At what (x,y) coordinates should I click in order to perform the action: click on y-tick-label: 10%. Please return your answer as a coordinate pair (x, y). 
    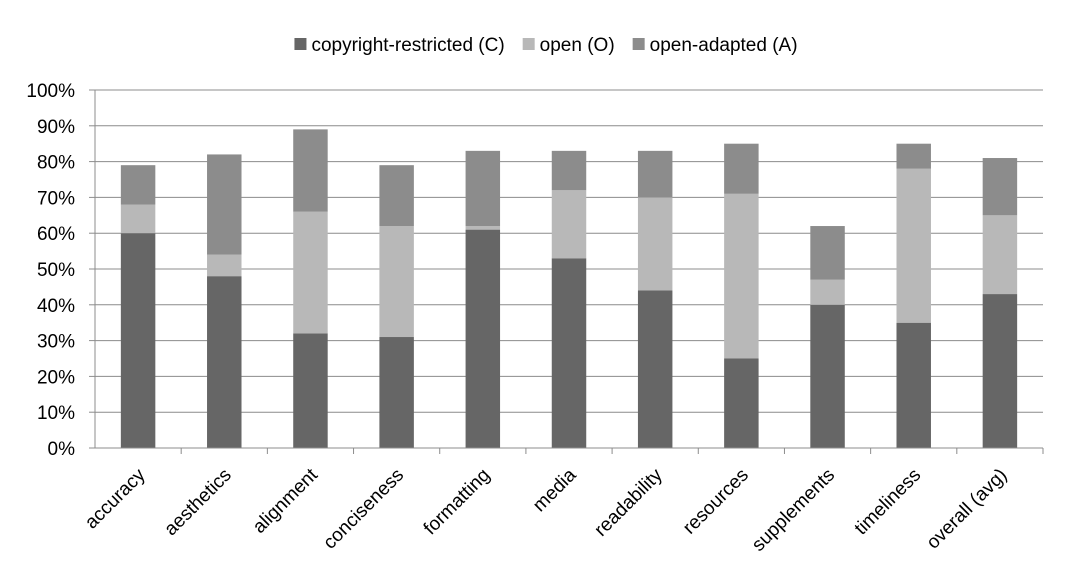
    Looking at the image, I should click on (56, 413).